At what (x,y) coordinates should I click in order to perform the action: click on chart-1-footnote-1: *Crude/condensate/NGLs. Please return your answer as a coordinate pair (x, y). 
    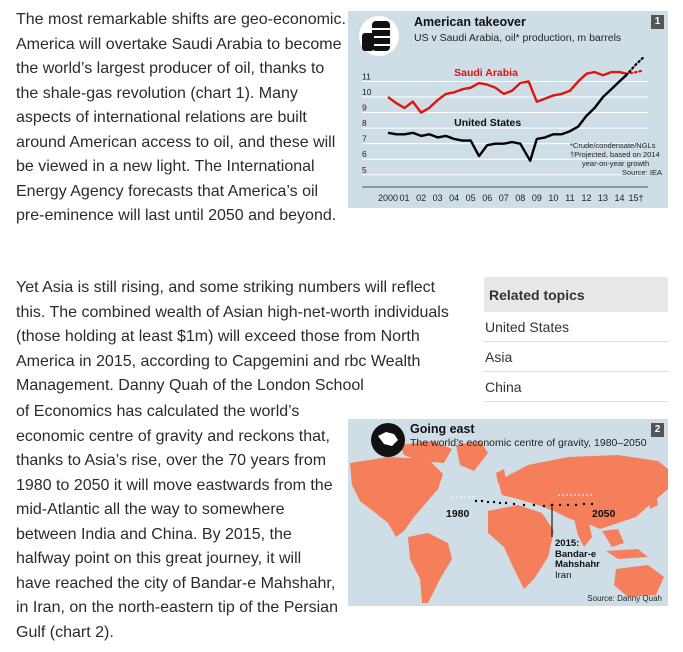
    Looking at the image, I should click on (613, 145).